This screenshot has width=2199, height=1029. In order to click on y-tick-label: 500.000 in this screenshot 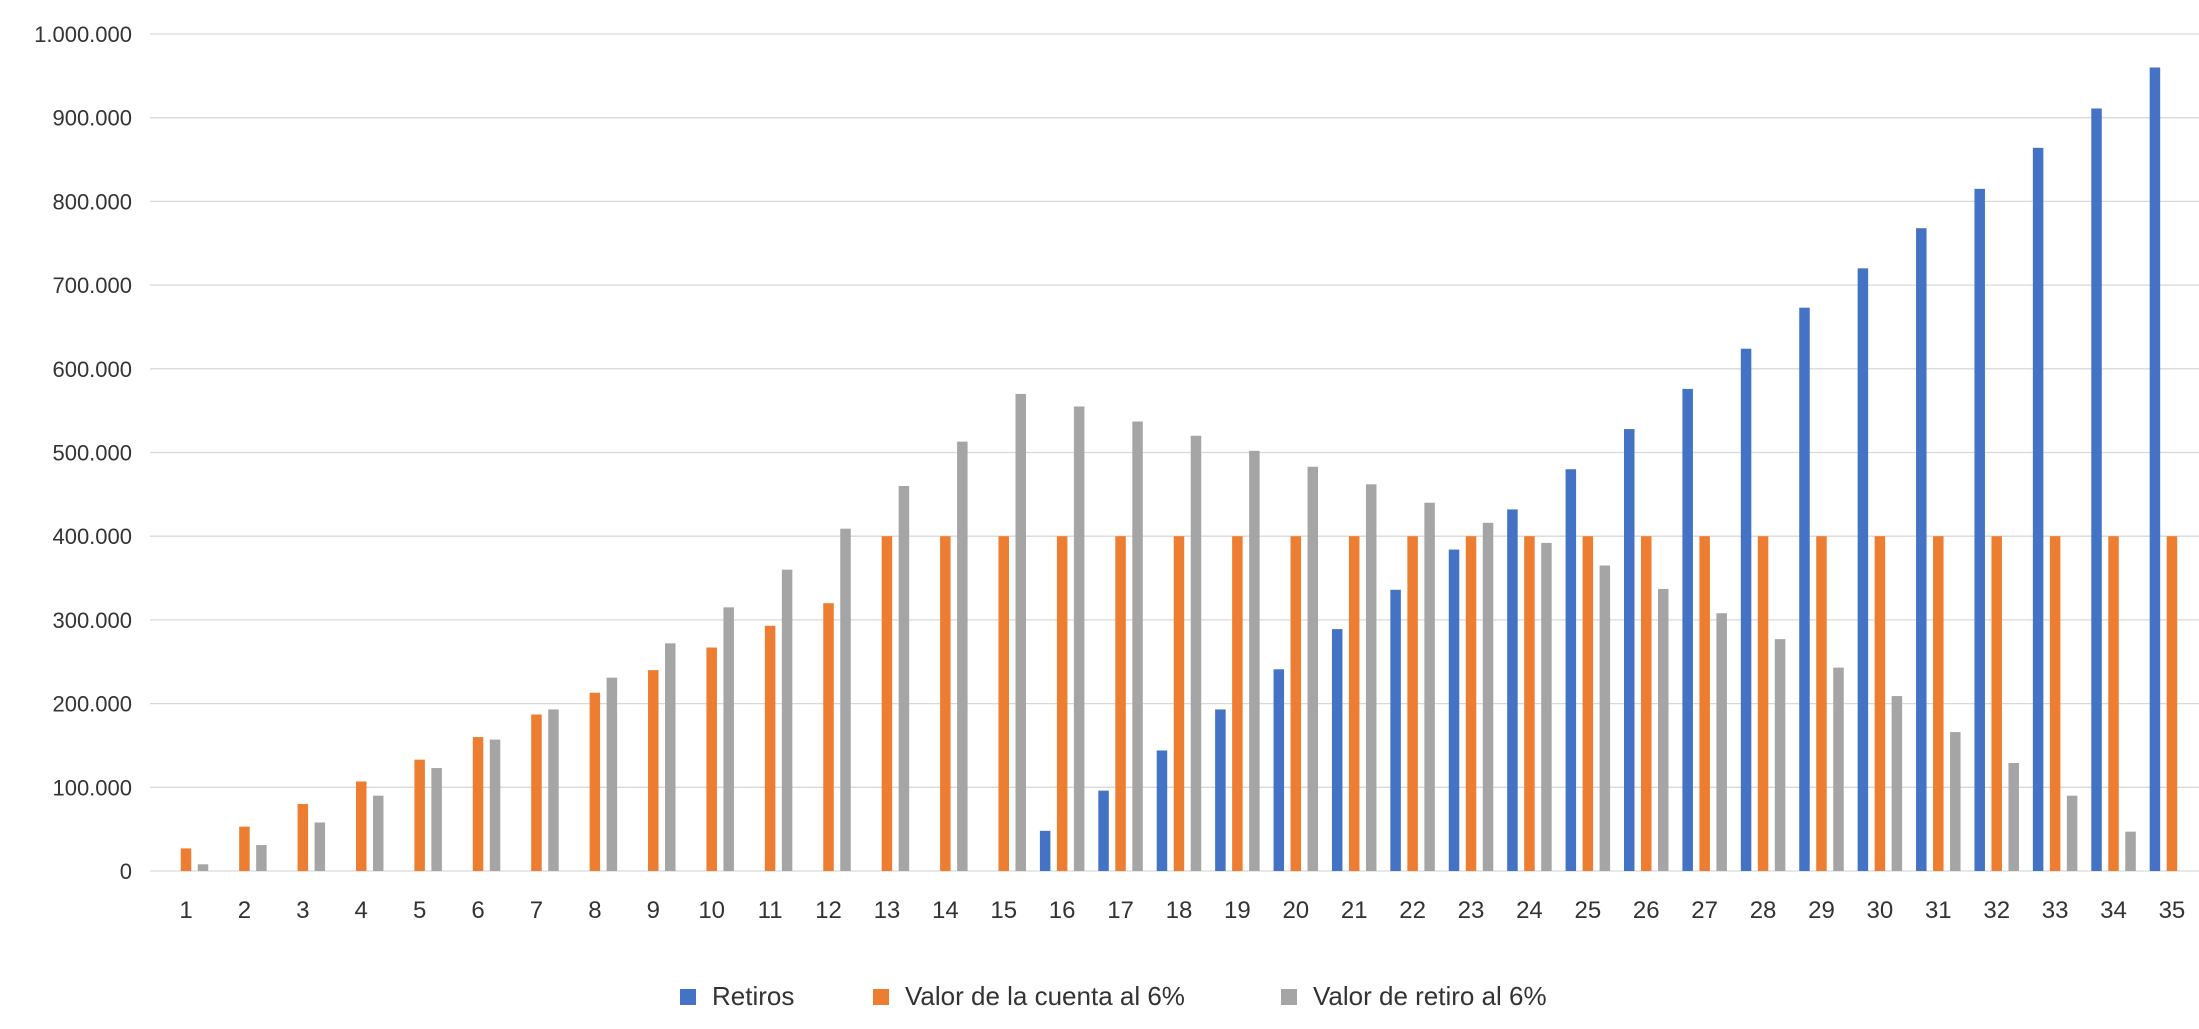, I will do `click(92, 453)`.